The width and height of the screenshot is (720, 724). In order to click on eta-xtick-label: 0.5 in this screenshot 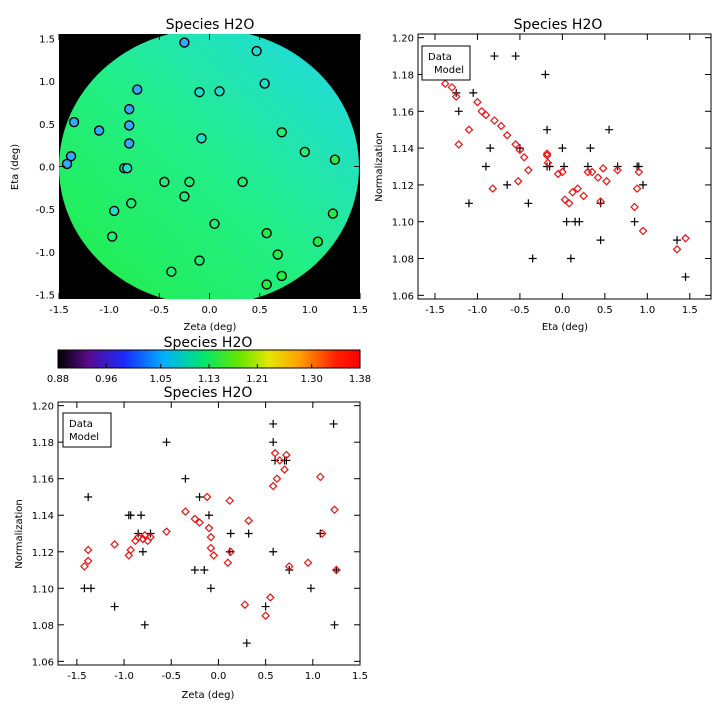, I will do `click(605, 310)`.